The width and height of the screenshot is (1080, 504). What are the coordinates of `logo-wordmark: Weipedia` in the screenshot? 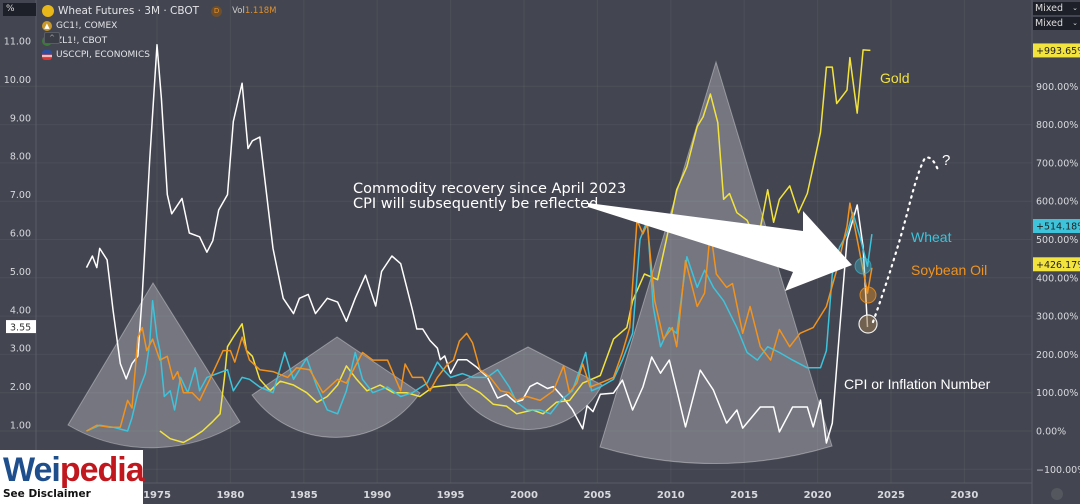 It's located at (74, 470).